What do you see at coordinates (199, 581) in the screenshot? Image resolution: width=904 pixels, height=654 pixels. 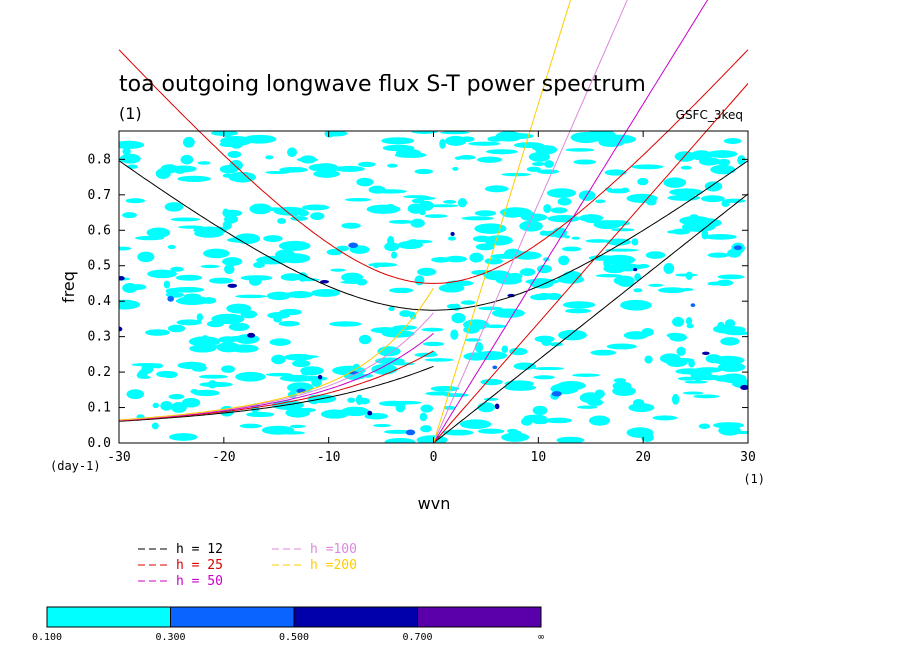 I see `legend-label: h = 50` at bounding box center [199, 581].